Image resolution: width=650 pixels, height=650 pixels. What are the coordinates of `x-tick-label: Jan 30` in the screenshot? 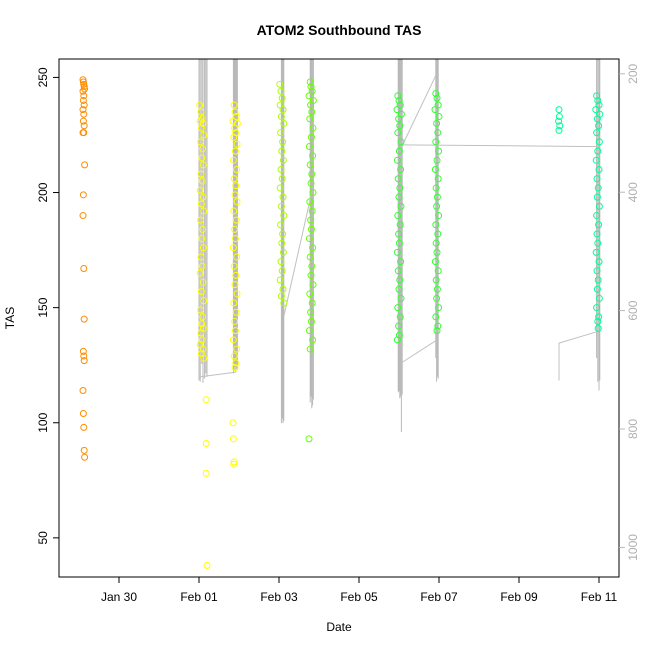 It's located at (119, 597).